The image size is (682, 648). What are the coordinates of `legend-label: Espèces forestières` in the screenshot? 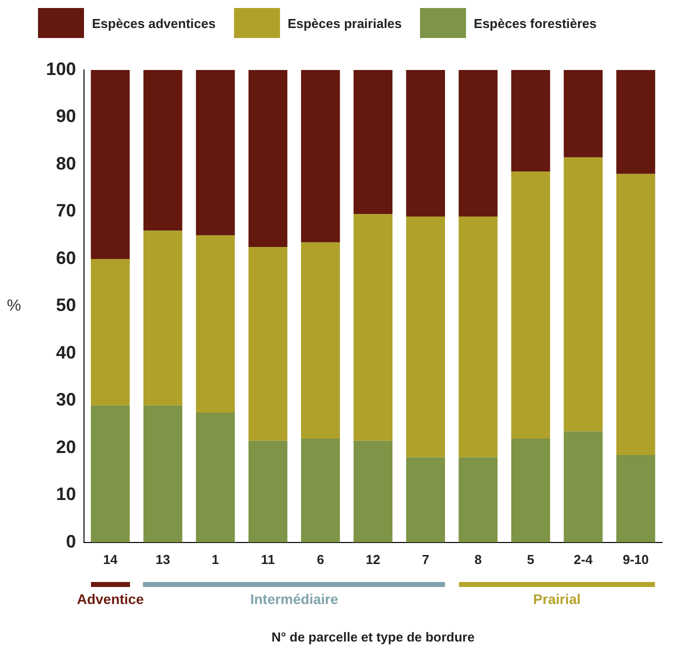 It's located at (535, 23).